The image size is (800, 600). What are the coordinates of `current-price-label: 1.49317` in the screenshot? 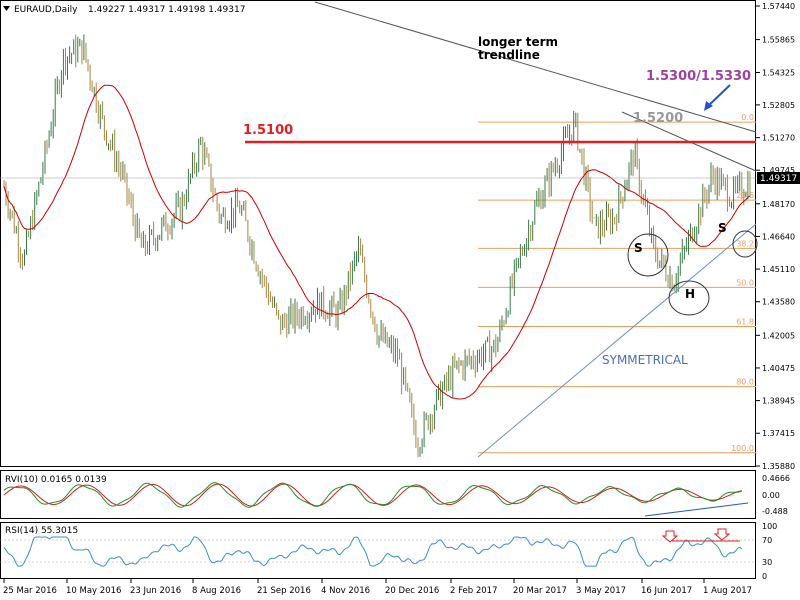 It's located at (778, 179).